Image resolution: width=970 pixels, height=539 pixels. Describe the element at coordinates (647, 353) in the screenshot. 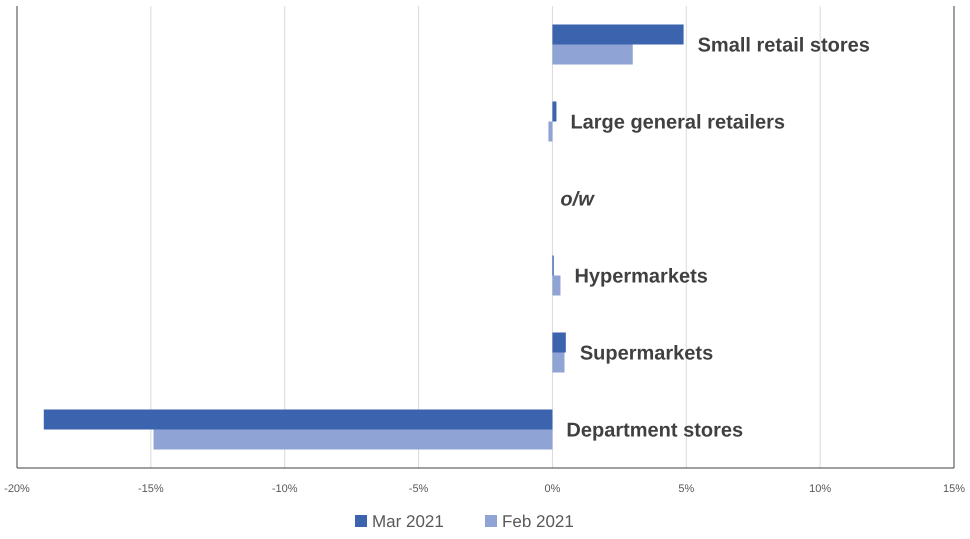

I see `y-tick-label: Supermarkets` at that location.